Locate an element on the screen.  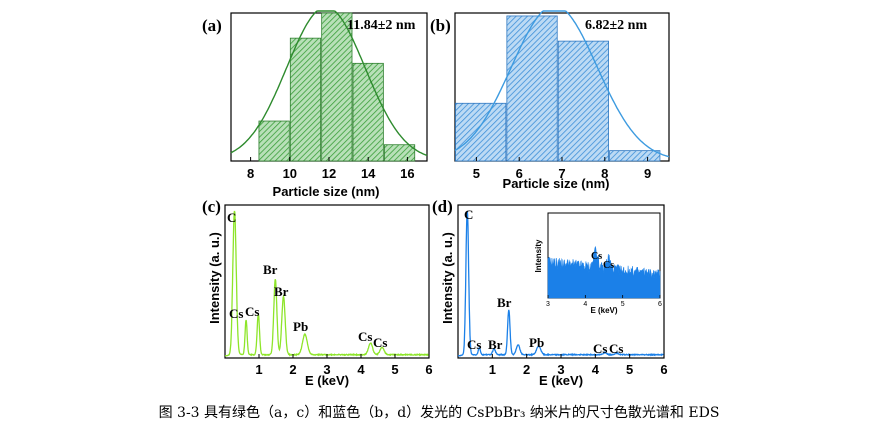
chart-b-x-tick-label: 5 is located at coordinates (476, 173).